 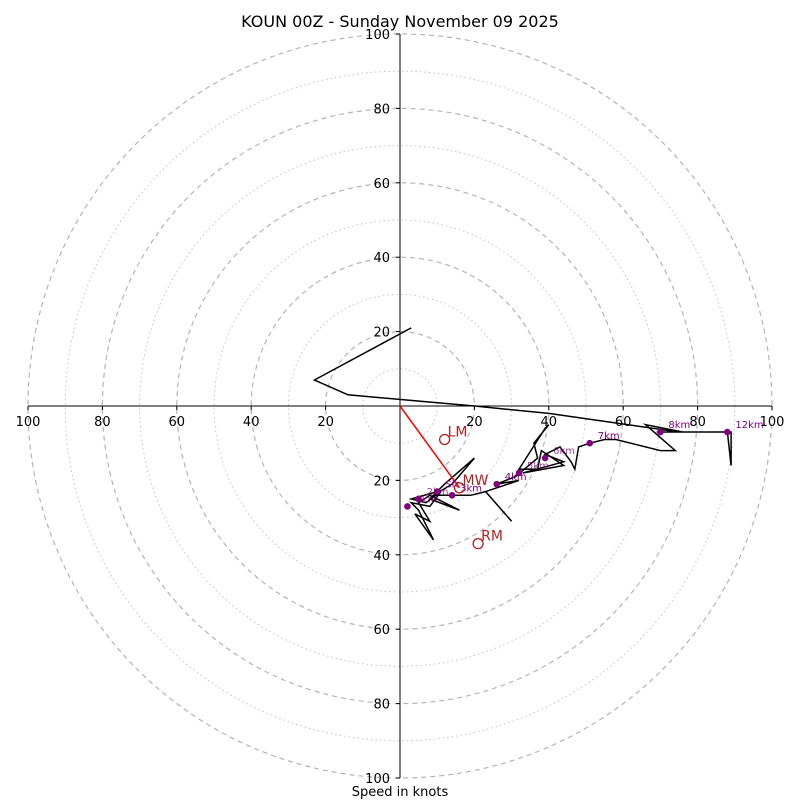 I want to click on height-marker-7km, so click(x=590, y=443).